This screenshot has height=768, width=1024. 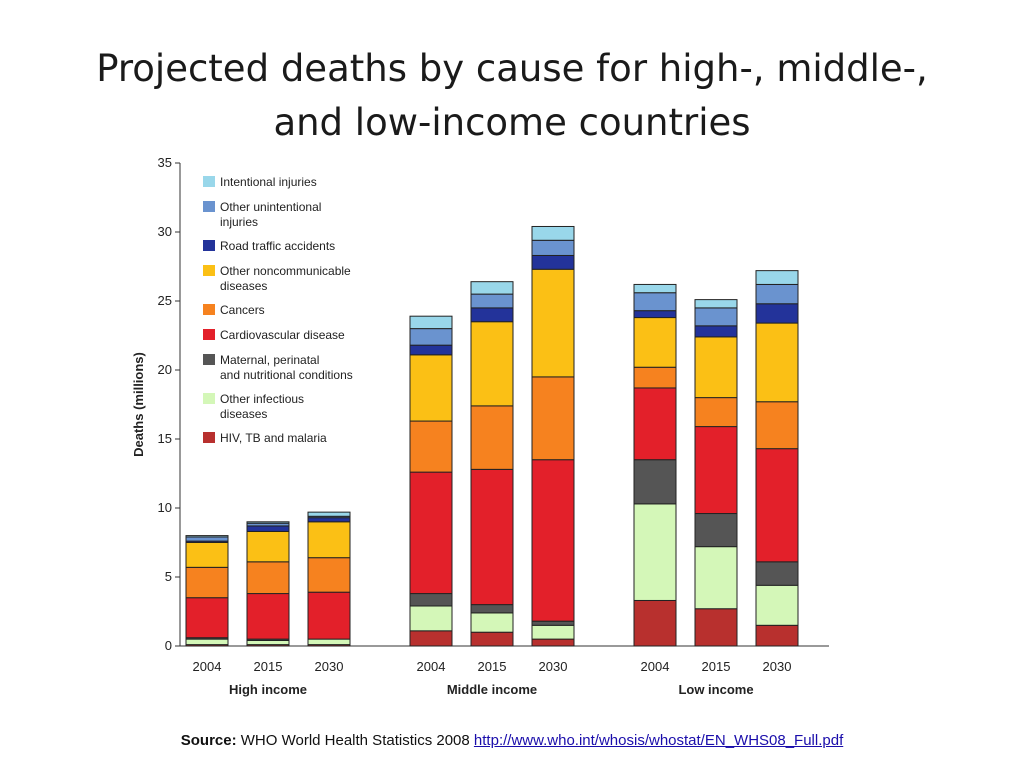 I want to click on legend-label: Road traffic accidents, so click(x=277, y=246).